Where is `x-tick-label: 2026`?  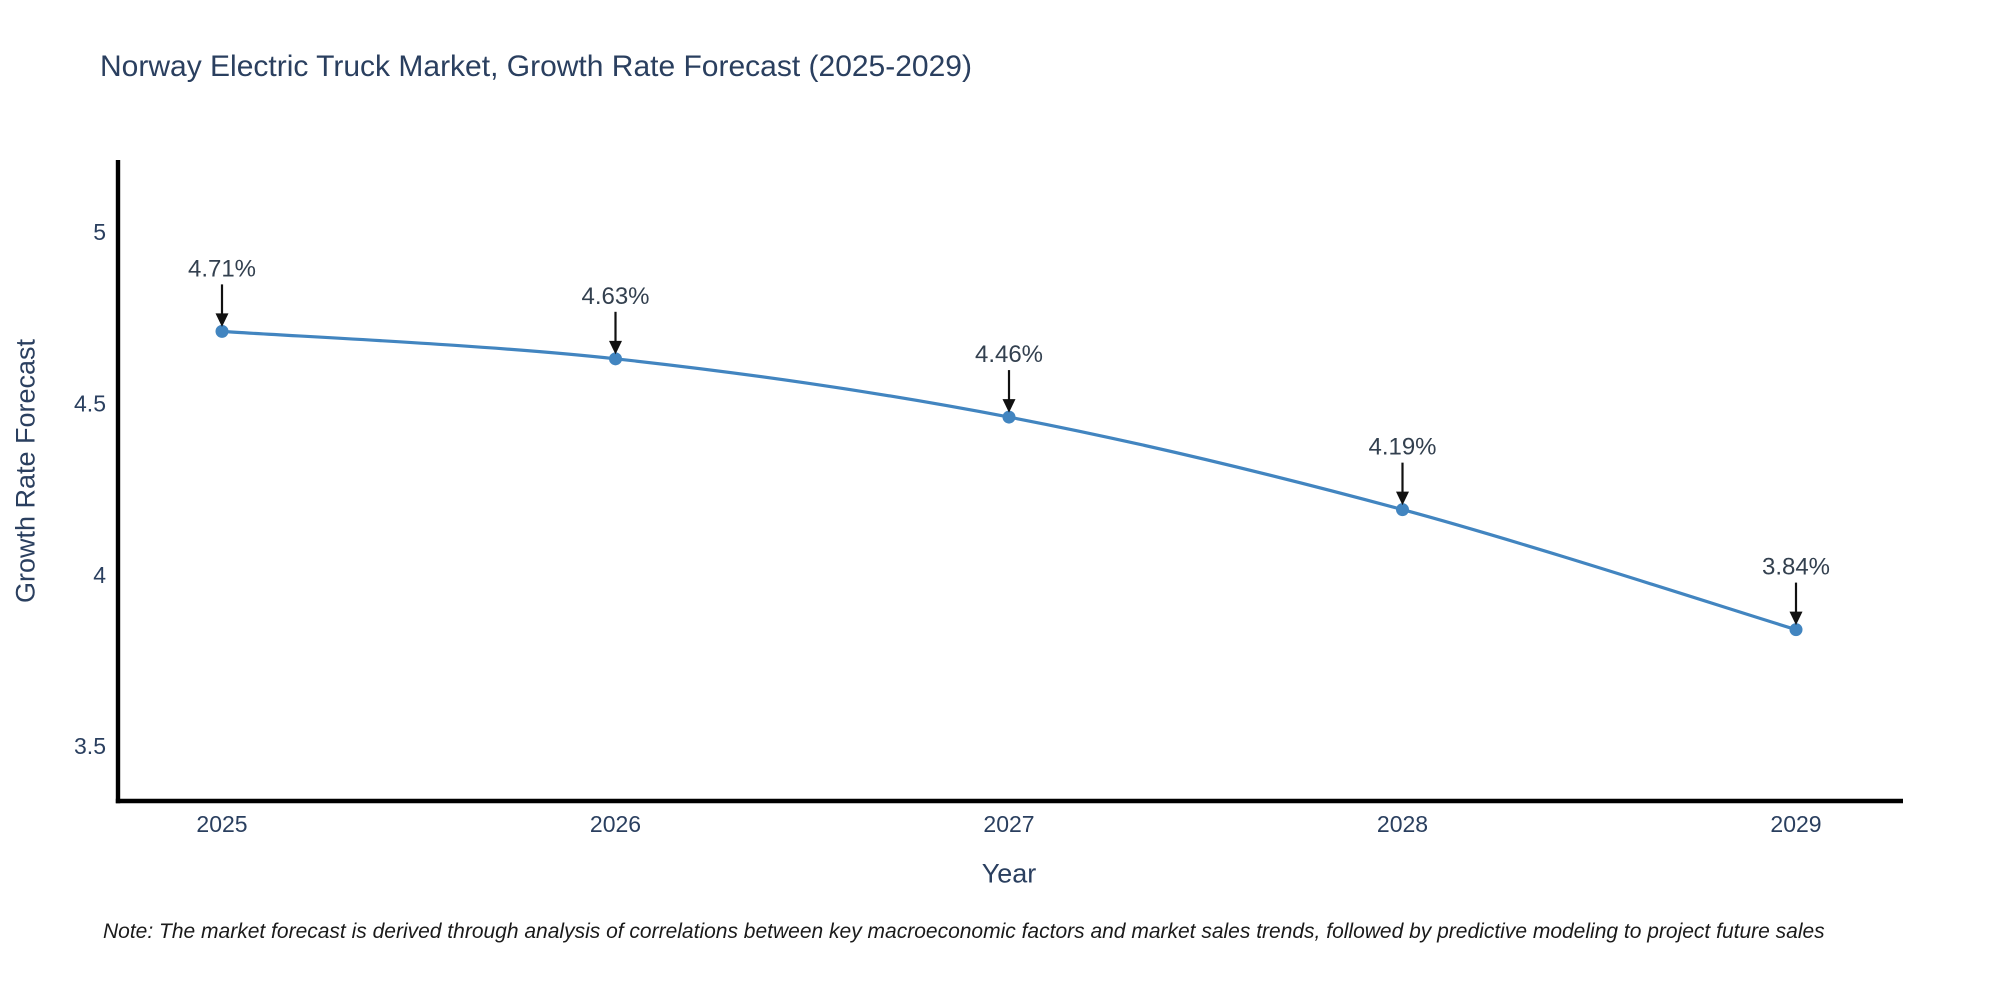
x-tick-label: 2026 is located at coordinates (615, 824).